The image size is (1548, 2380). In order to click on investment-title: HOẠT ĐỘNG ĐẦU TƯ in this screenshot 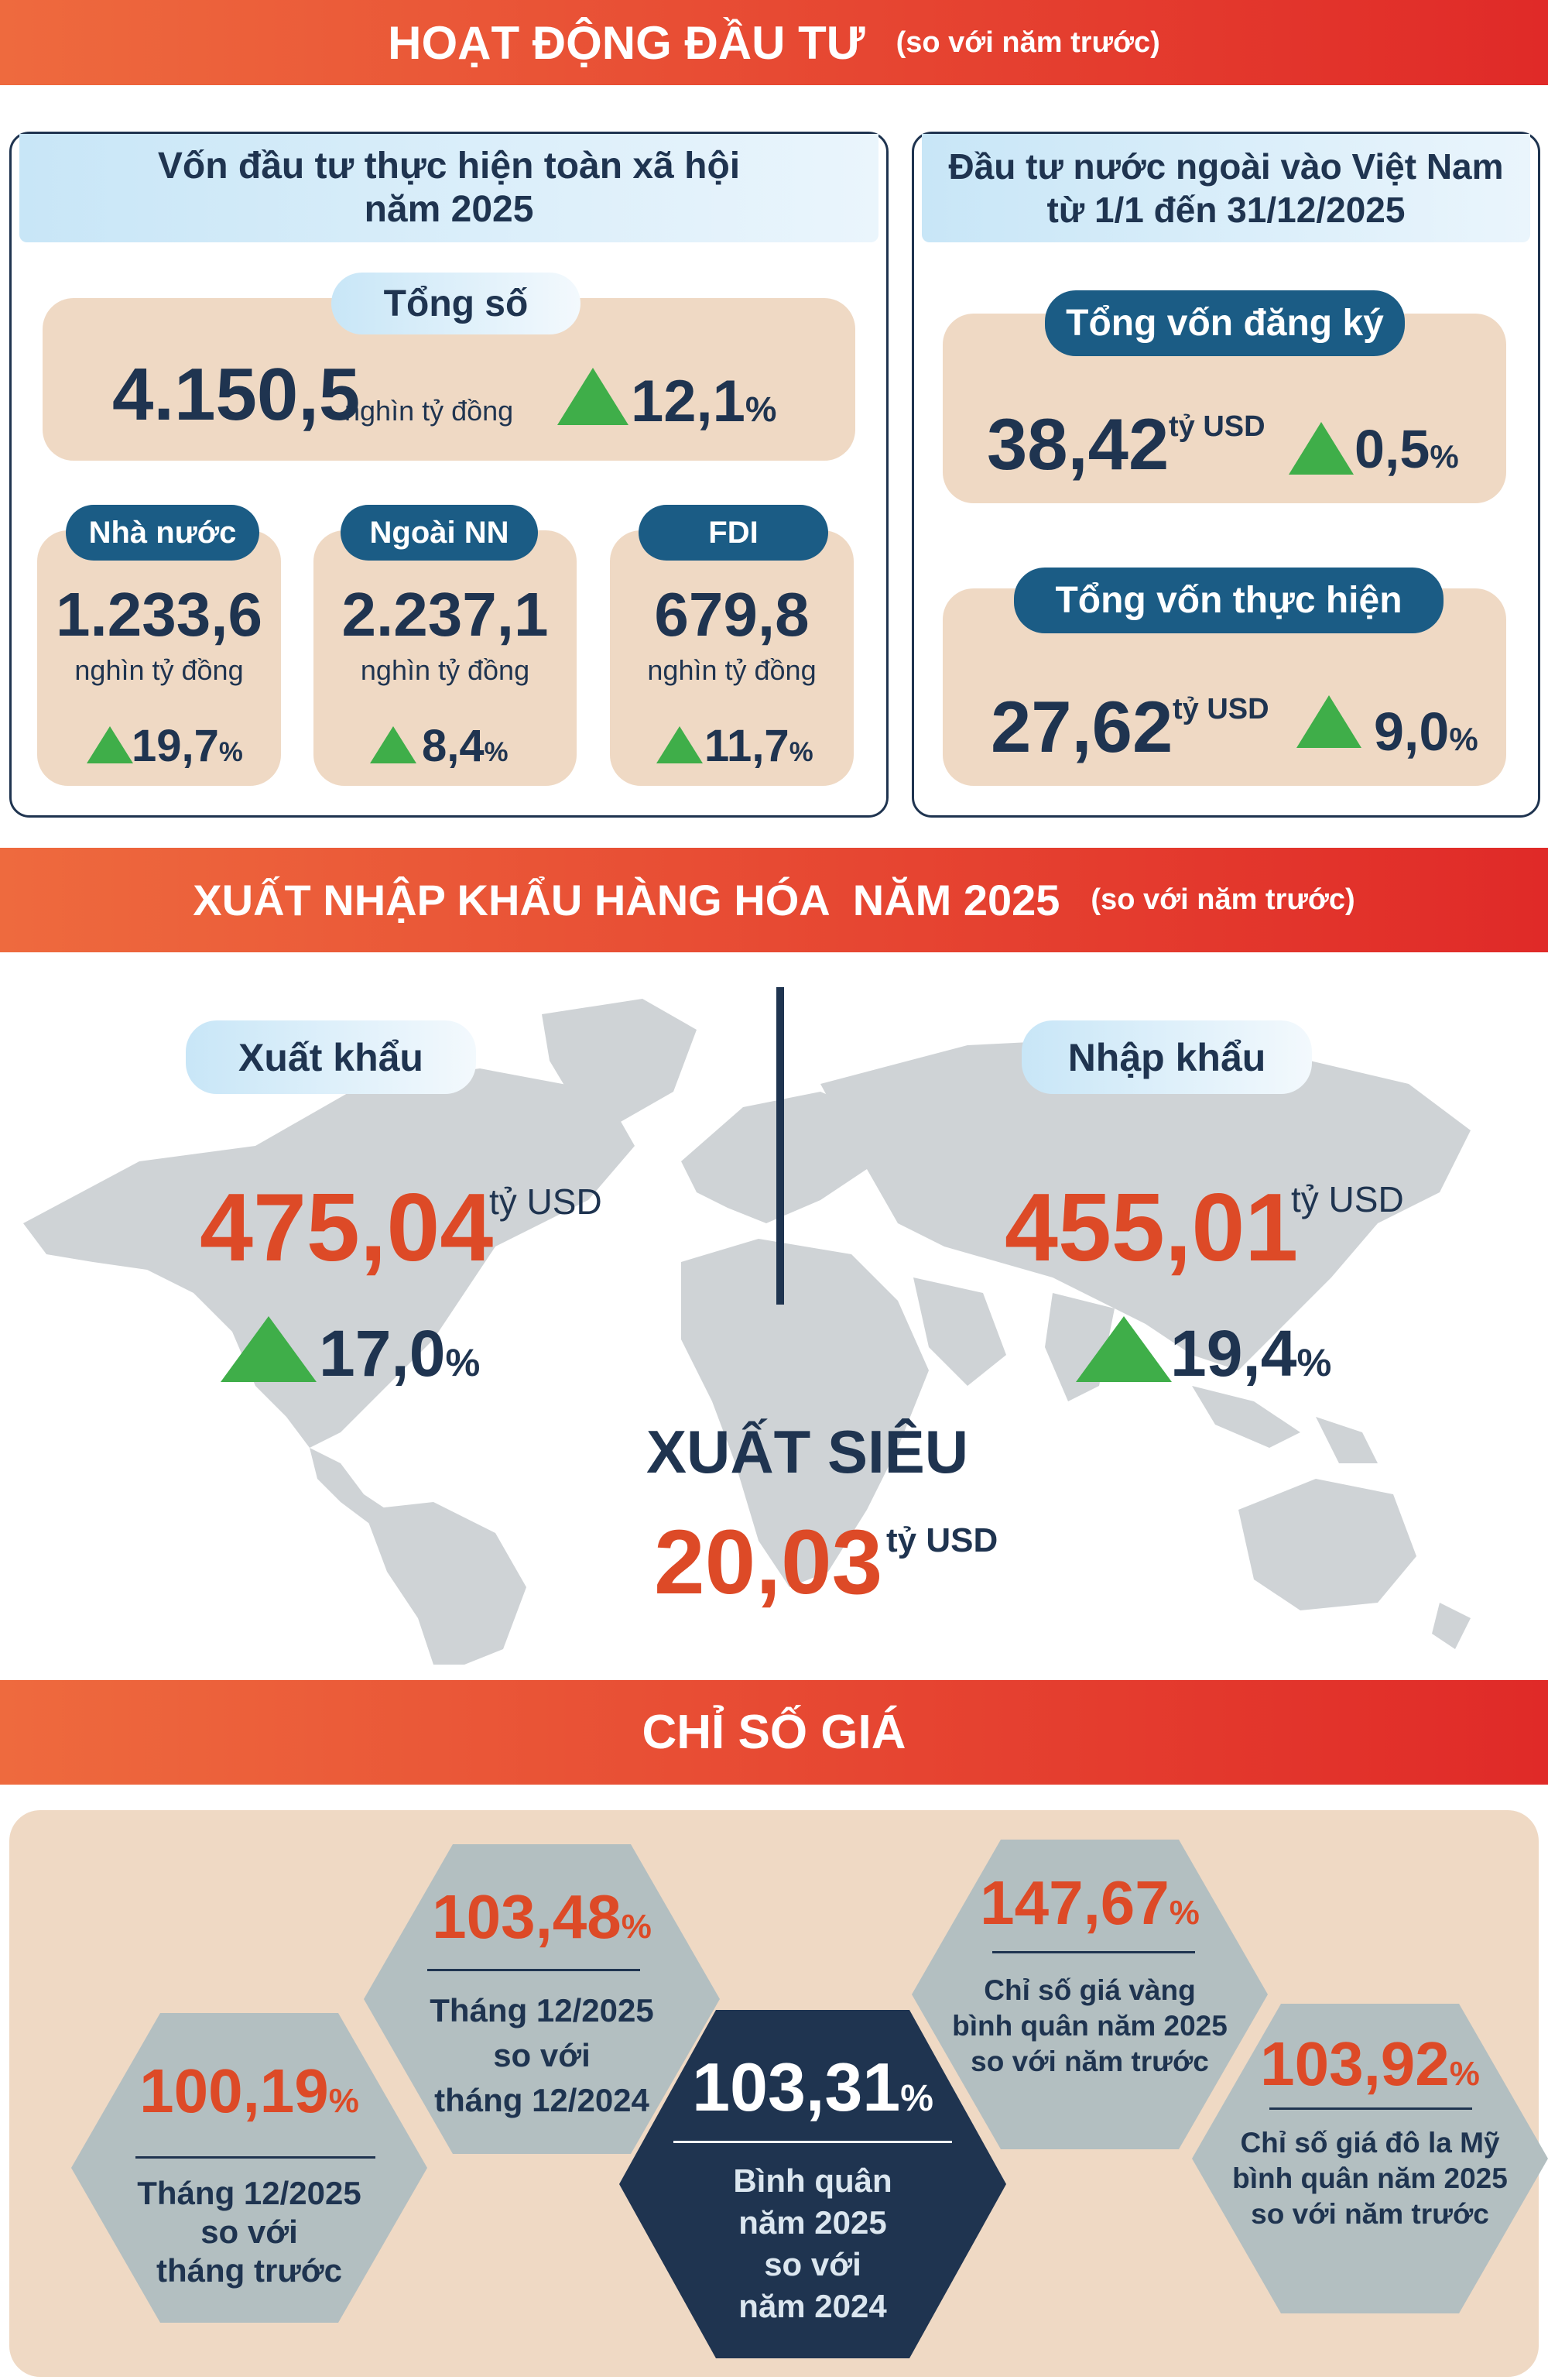, I will do `click(626, 43)`.